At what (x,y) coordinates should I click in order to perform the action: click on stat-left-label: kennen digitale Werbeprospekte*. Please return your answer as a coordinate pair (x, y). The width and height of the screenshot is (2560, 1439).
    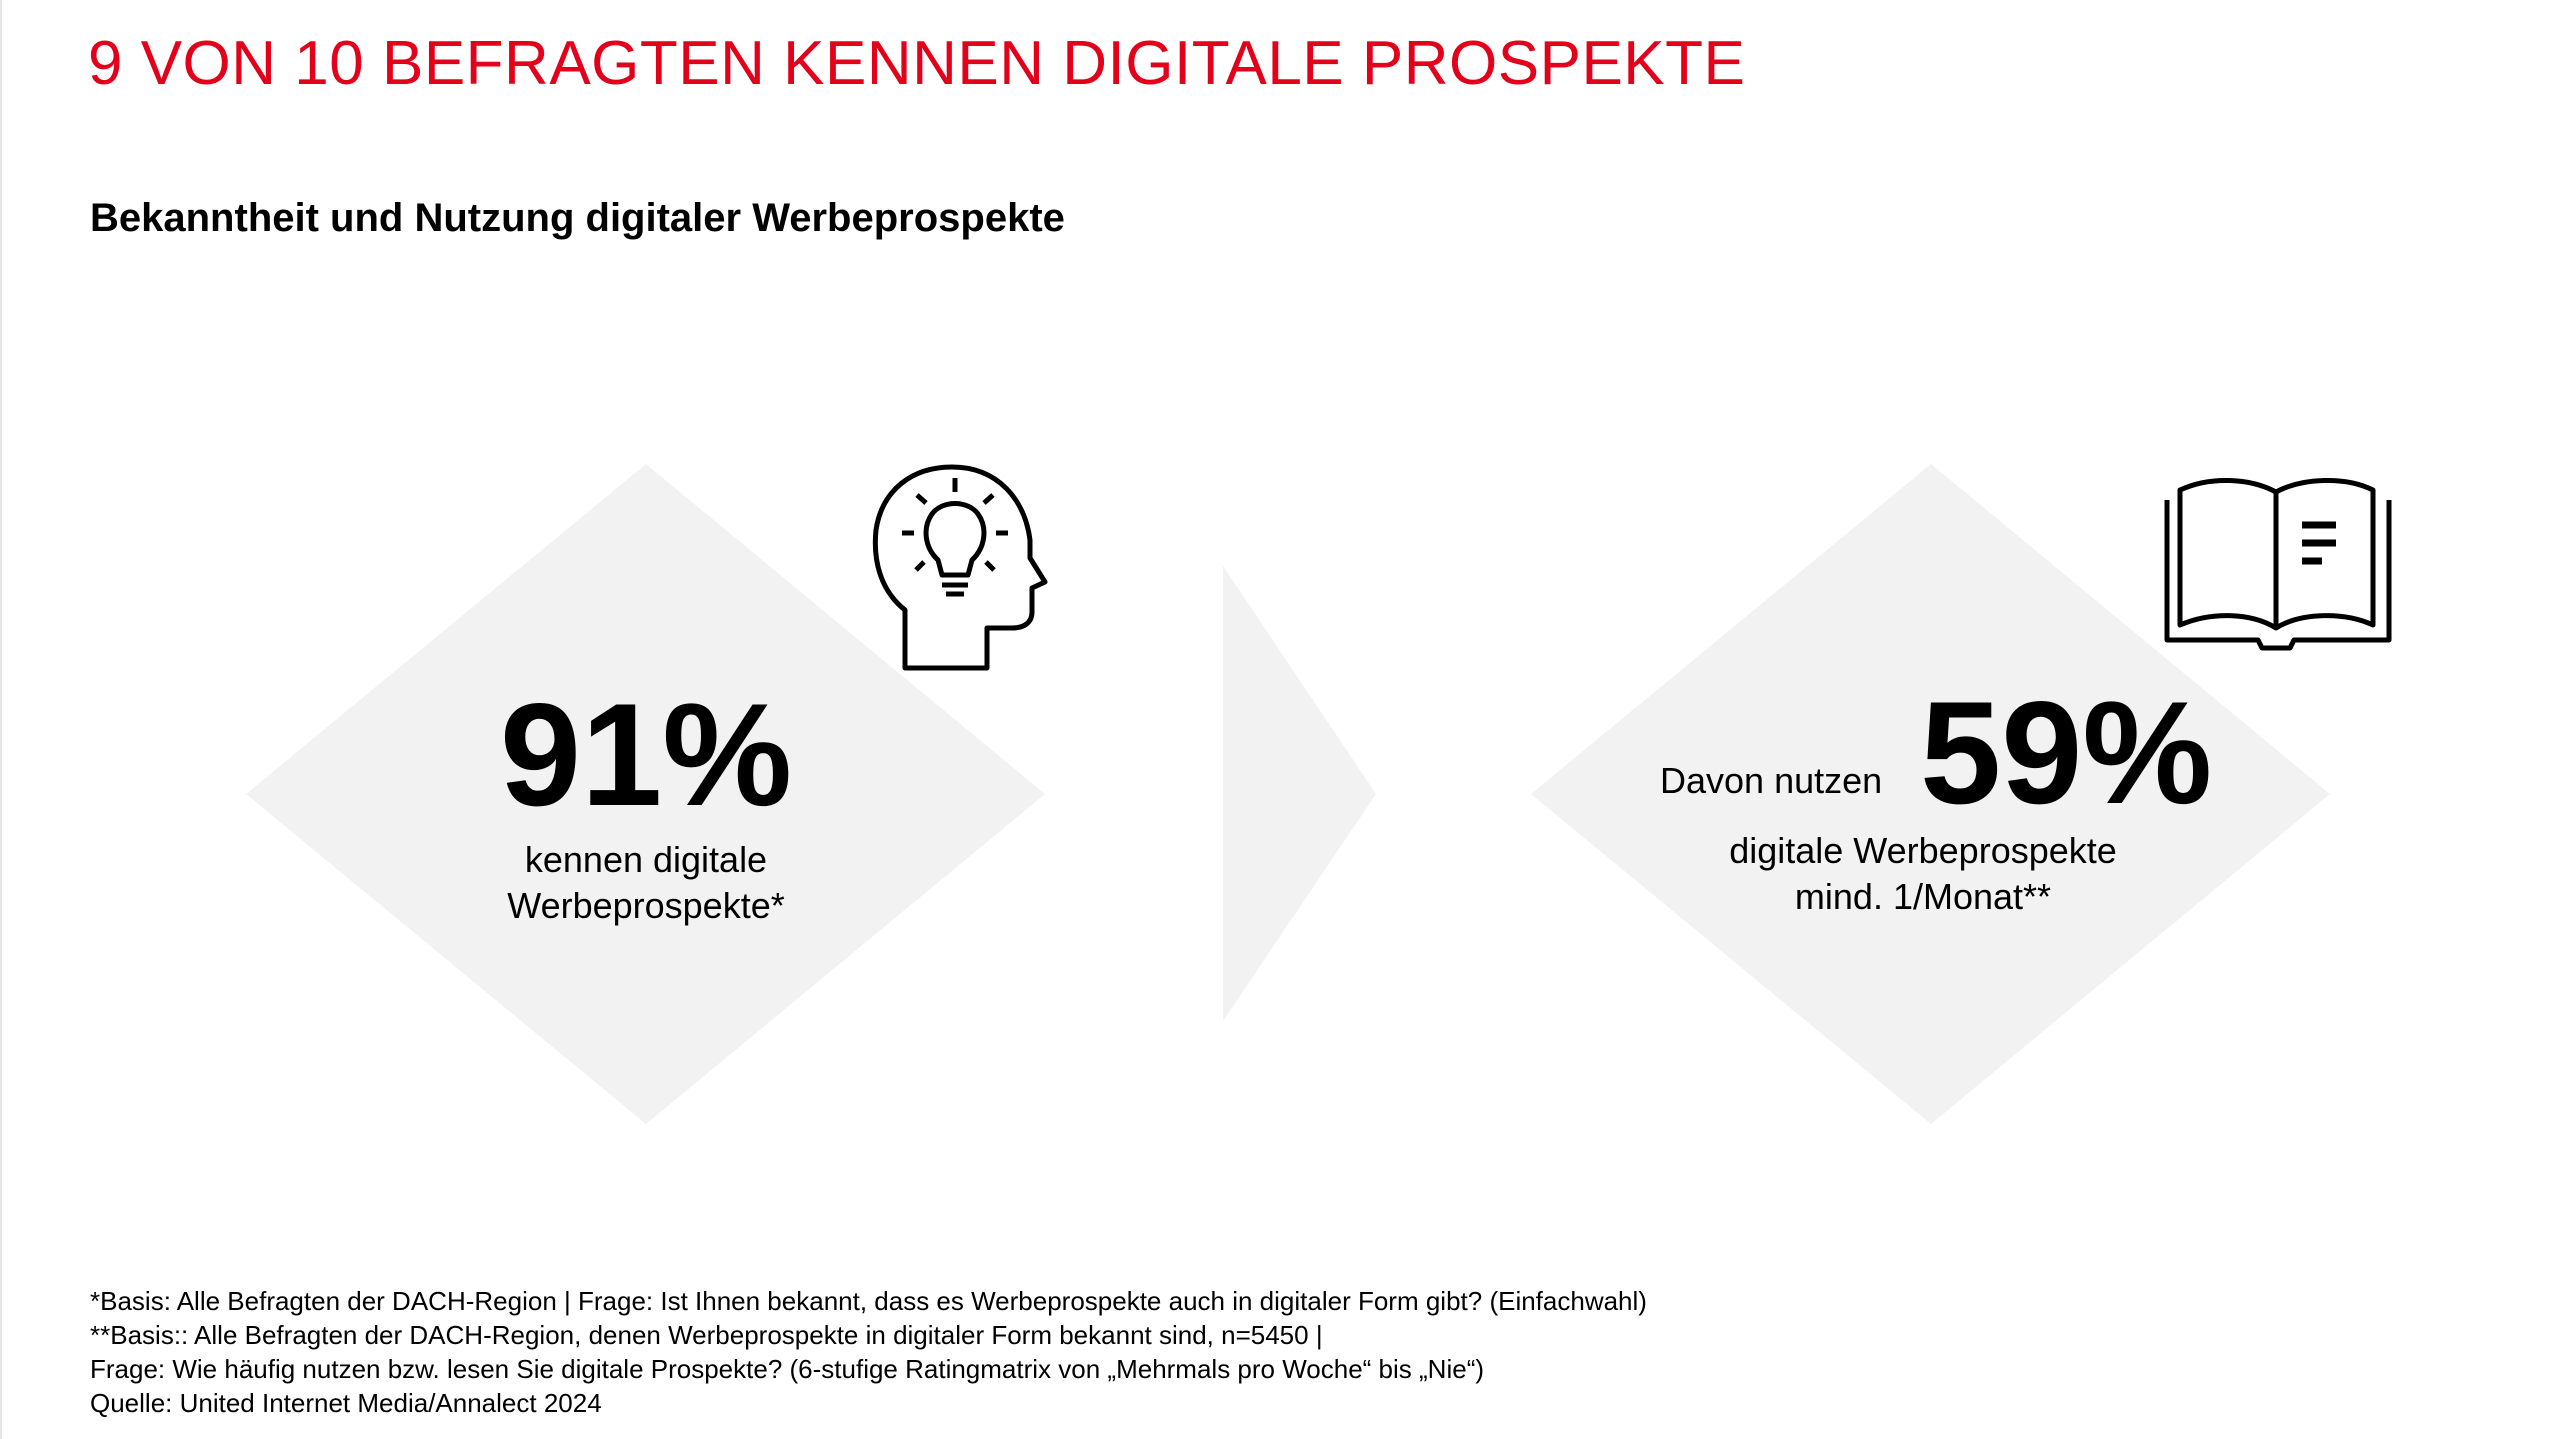
    Looking at the image, I should click on (646, 883).